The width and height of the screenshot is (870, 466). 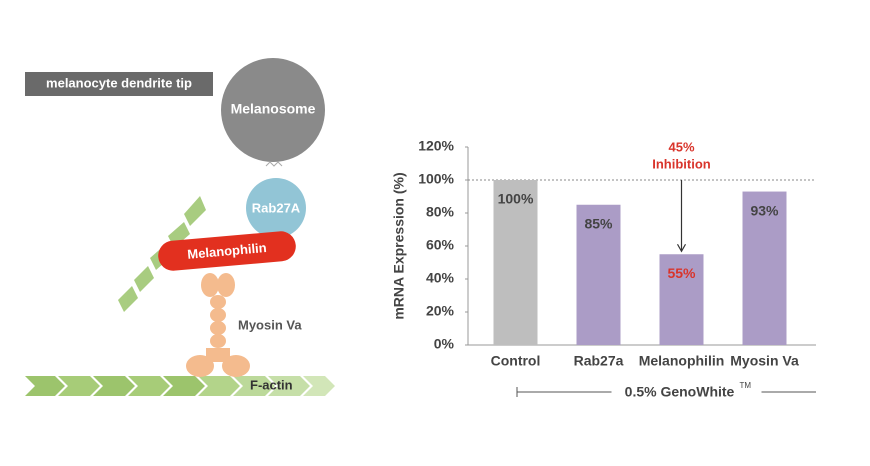 I want to click on linker, so click(x=274, y=164).